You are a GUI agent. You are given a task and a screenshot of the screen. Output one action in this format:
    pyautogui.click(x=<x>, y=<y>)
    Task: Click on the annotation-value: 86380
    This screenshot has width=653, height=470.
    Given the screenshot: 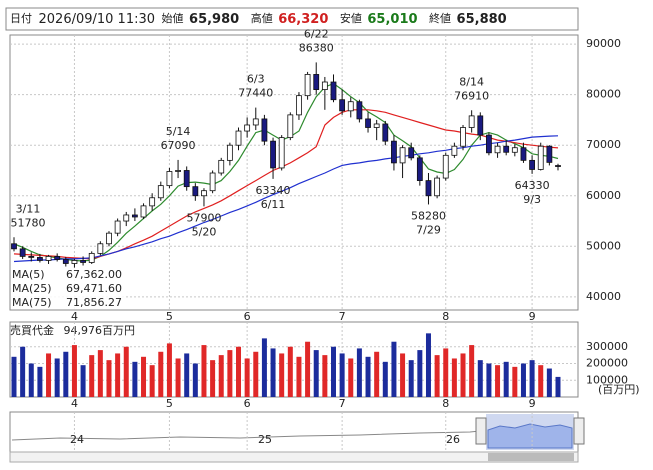 What is the action you would take?
    pyautogui.click(x=316, y=47)
    